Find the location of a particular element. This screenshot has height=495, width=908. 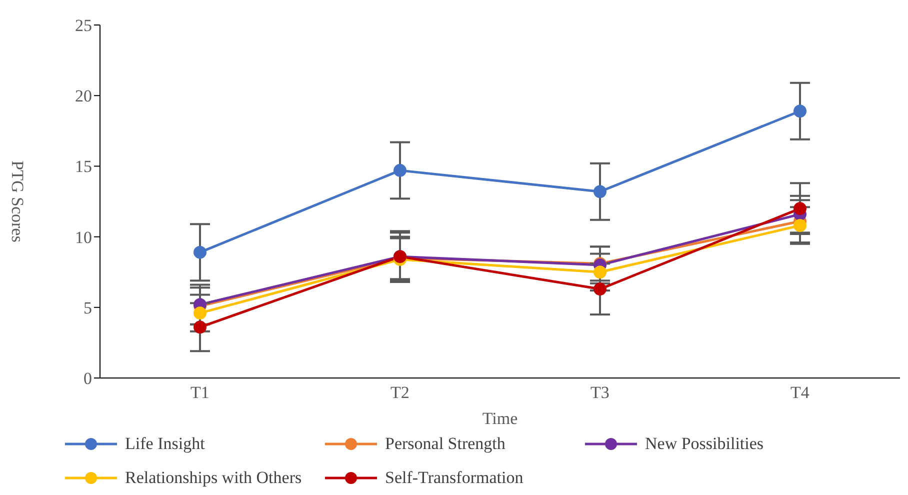

legend-label: New Possibilities is located at coordinates (704, 444).